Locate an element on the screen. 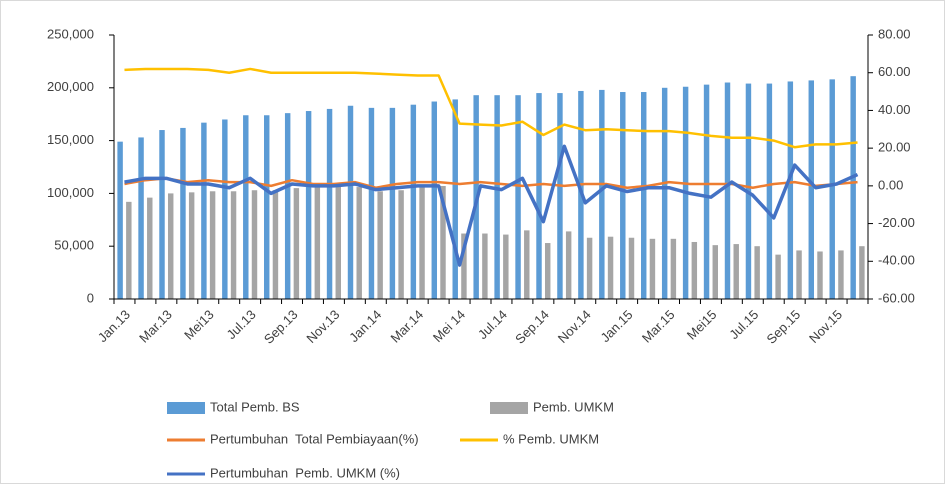 This screenshot has height=484, width=945. legend-label: Total Pemb. BS is located at coordinates (255, 406).